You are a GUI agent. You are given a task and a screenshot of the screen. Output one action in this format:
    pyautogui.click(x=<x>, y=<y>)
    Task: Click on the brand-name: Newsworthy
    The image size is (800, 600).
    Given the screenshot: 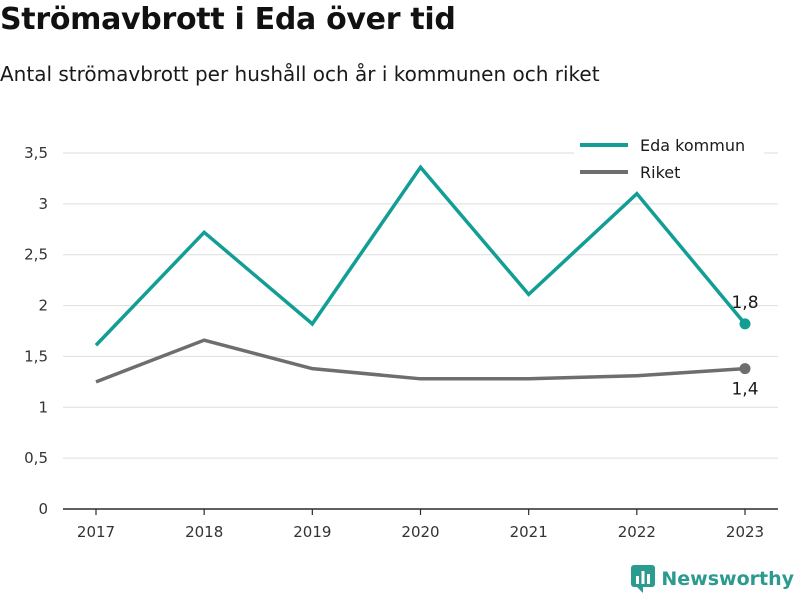 What is the action you would take?
    pyautogui.click(x=727, y=579)
    